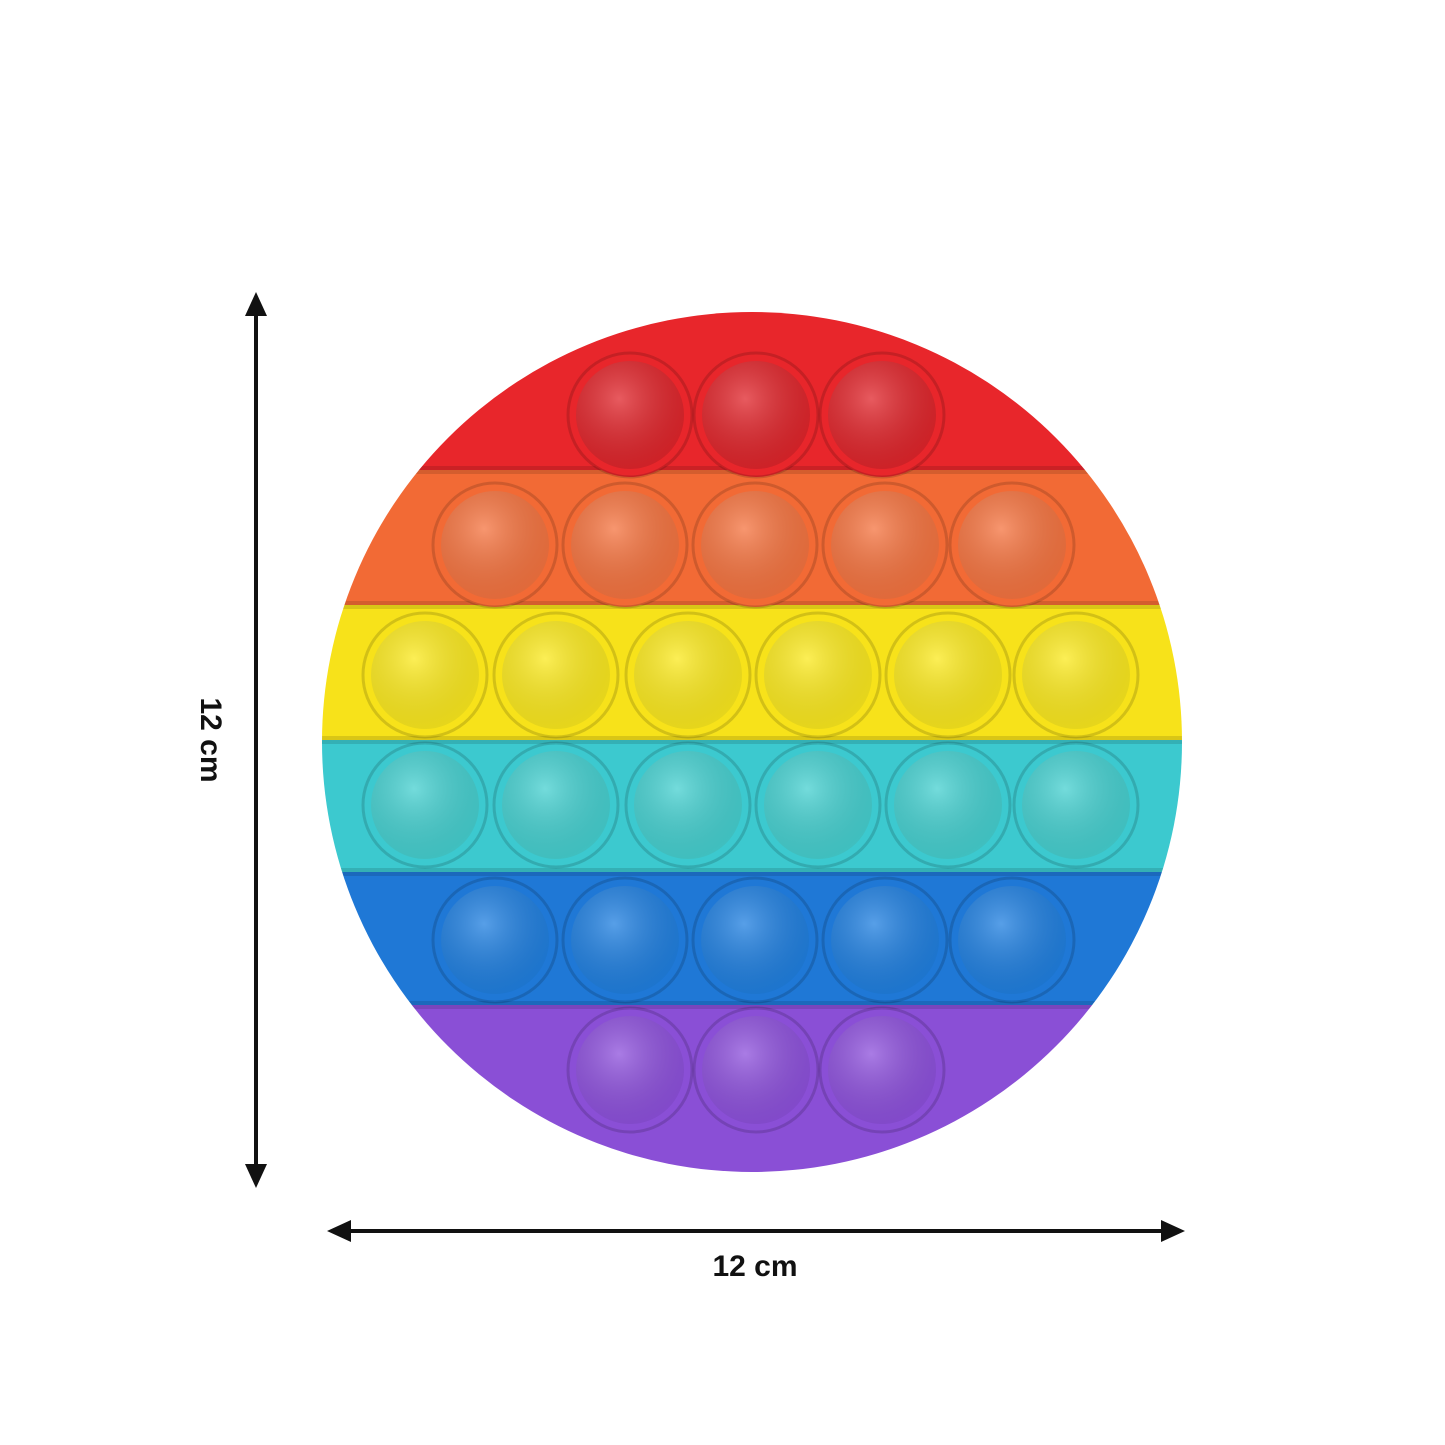  What do you see at coordinates (755, 1266) in the screenshot?
I see `width-label: 12 cm` at bounding box center [755, 1266].